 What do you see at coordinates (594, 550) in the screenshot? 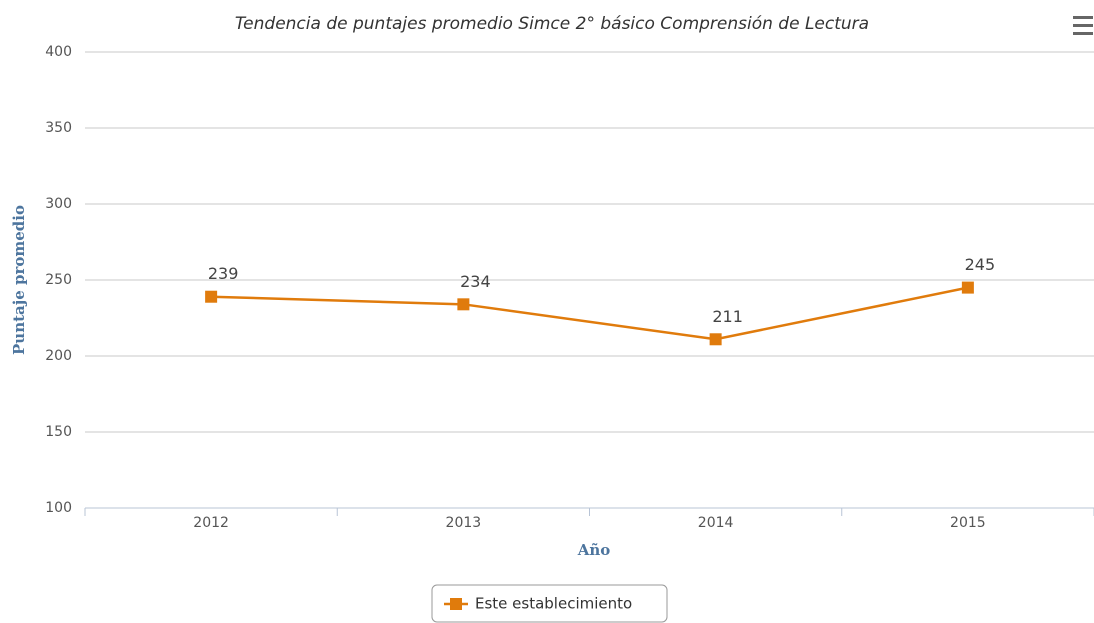
I see `x-axis-title: Año` at bounding box center [594, 550].